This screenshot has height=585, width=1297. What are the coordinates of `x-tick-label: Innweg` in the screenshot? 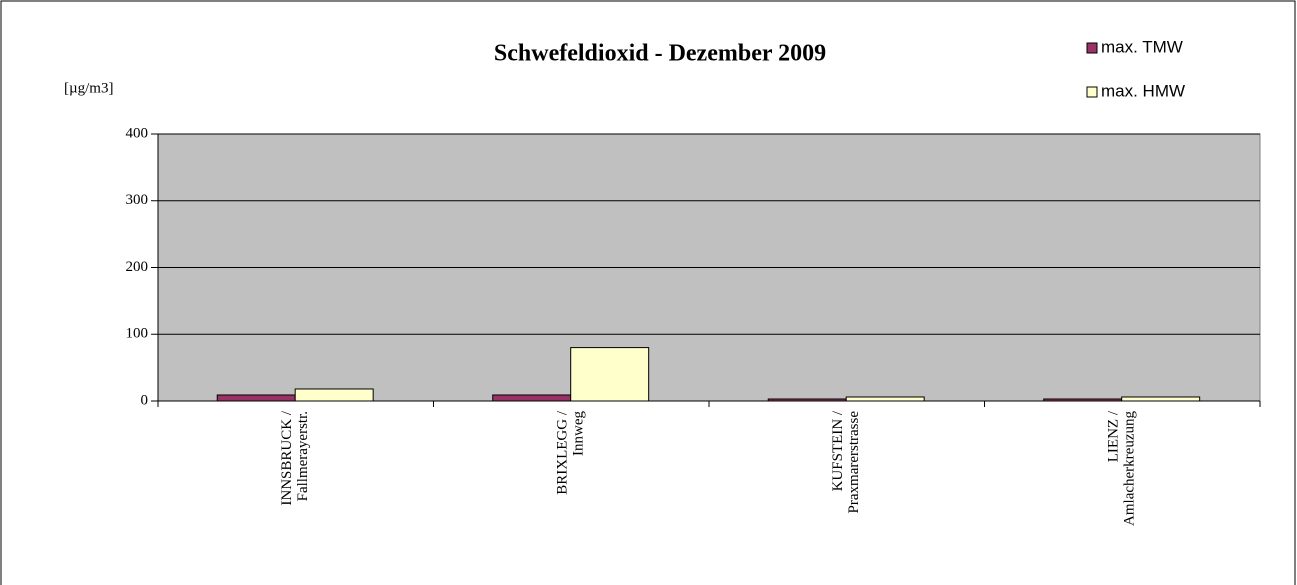 It's located at (579, 433).